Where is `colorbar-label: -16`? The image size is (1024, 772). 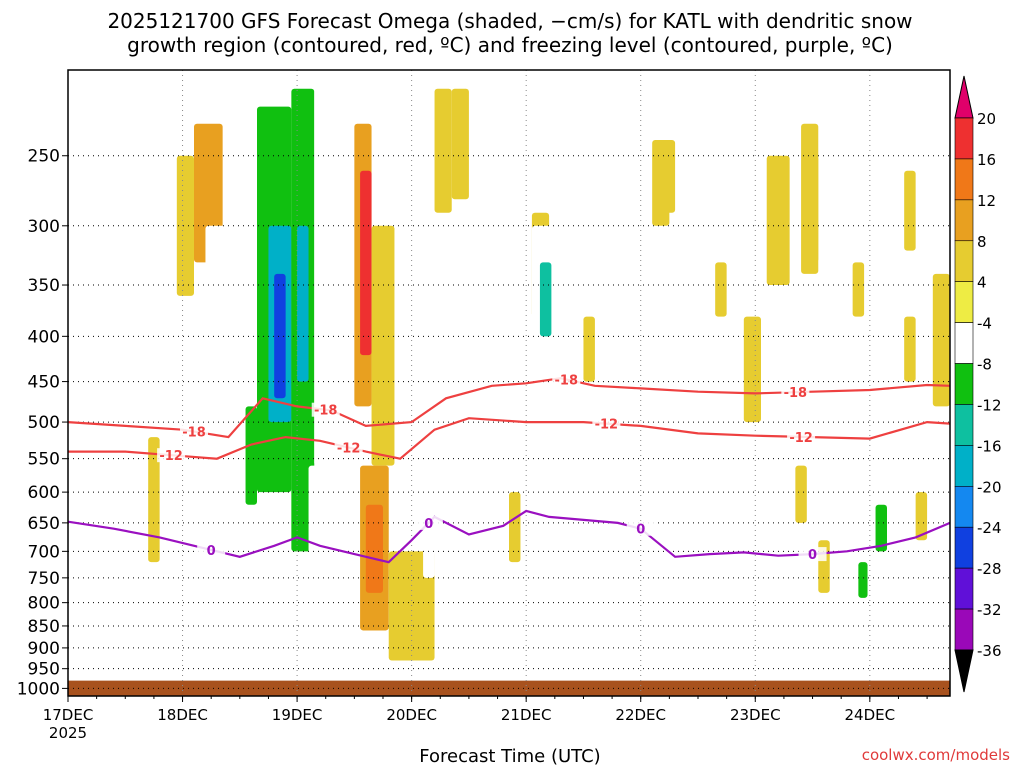
colorbar-label: -16 is located at coordinates (989, 446).